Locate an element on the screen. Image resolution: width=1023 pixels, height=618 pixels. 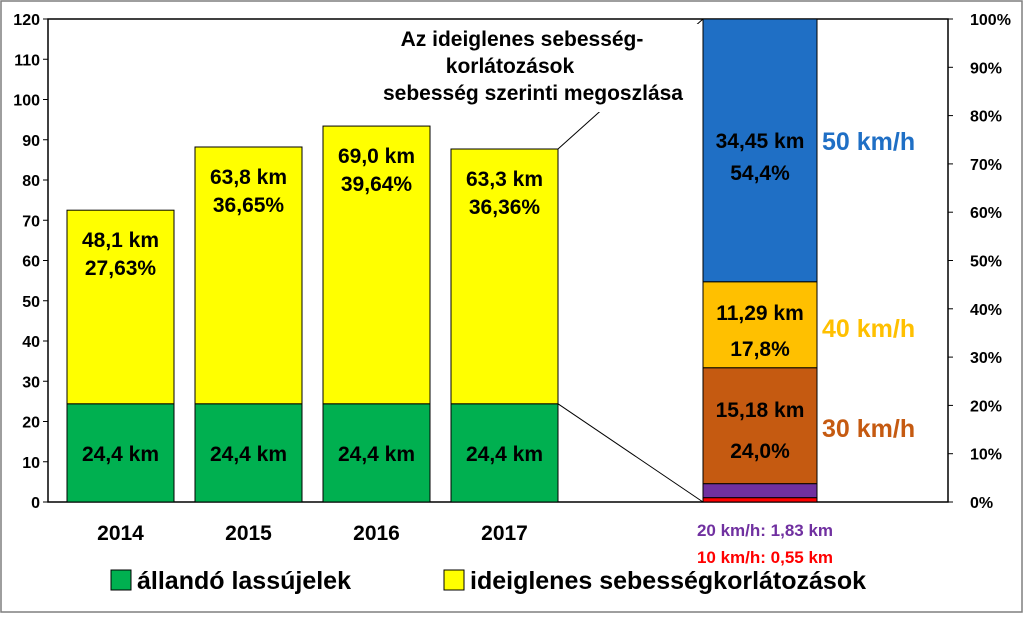
data-label-ideiglenes-km-2017: 63,3 km is located at coordinates (504, 179).